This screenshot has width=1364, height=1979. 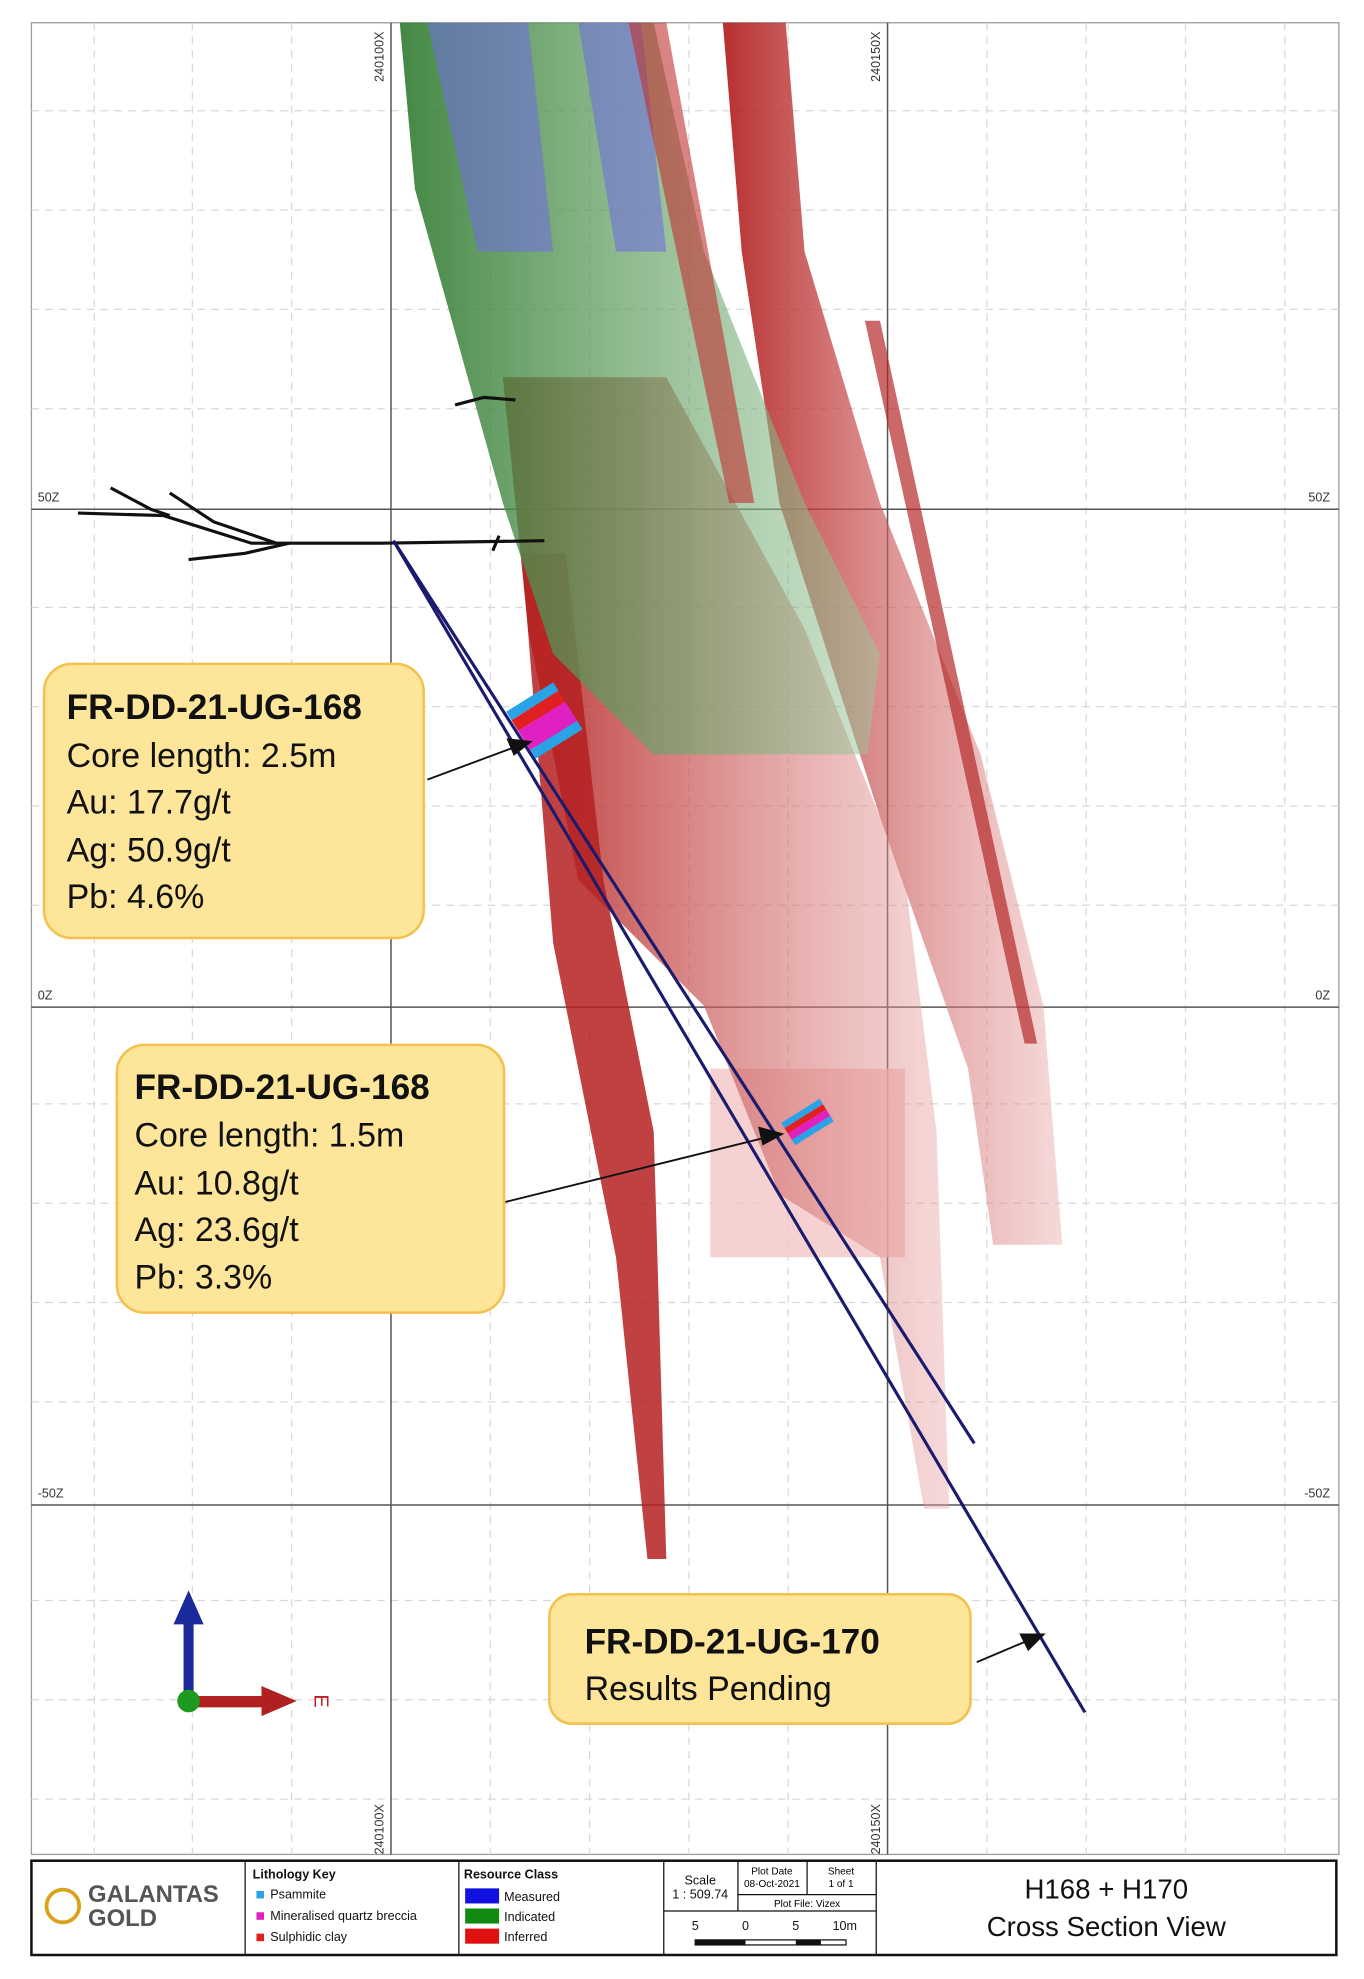 What do you see at coordinates (529, 1917) in the screenshot?
I see `key-item: Indicated` at bounding box center [529, 1917].